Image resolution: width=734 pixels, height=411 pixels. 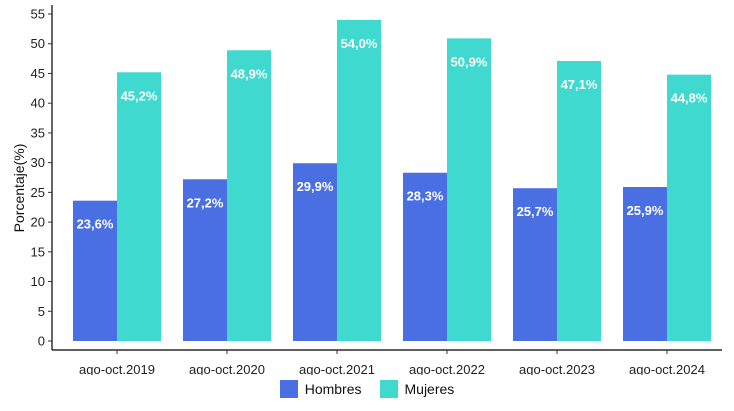 I want to click on y-tick-label: 25, so click(x=38, y=192).